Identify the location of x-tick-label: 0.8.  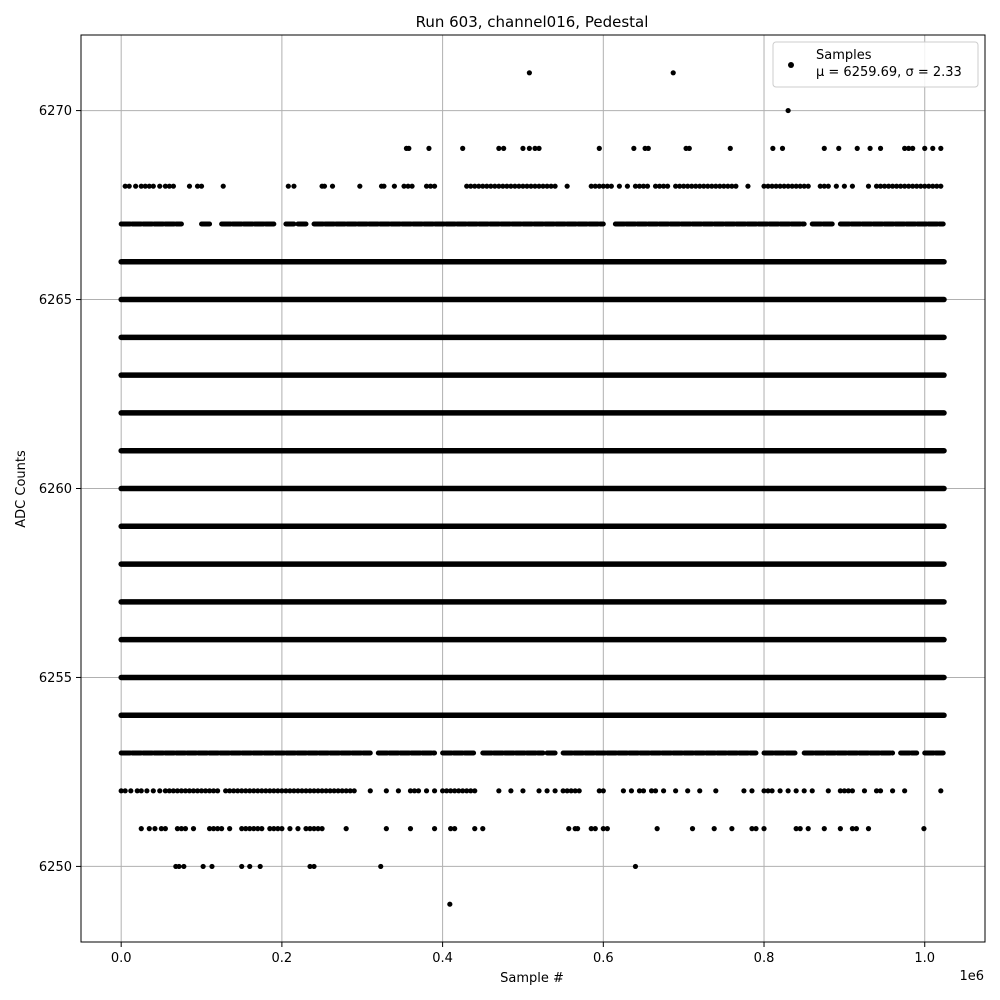
(764, 958).